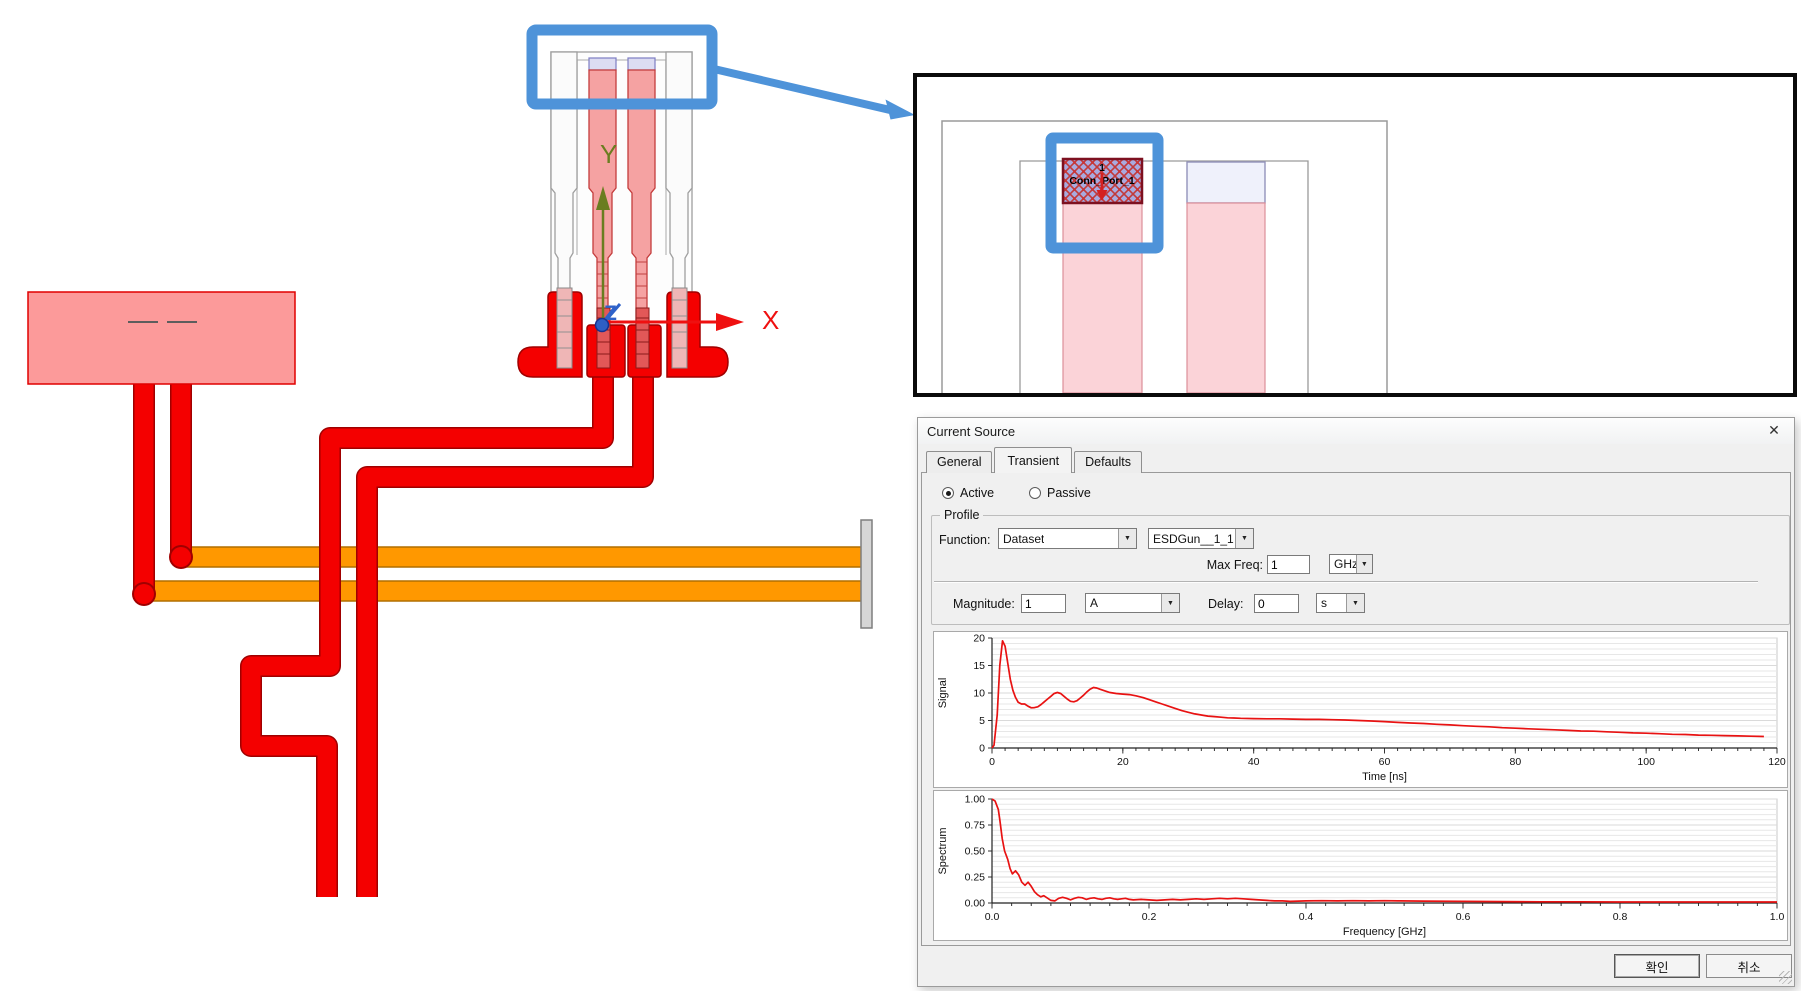 Image resolution: width=1801 pixels, height=991 pixels. What do you see at coordinates (962, 515) in the screenshot?
I see `profile-legend: Profile` at bounding box center [962, 515].